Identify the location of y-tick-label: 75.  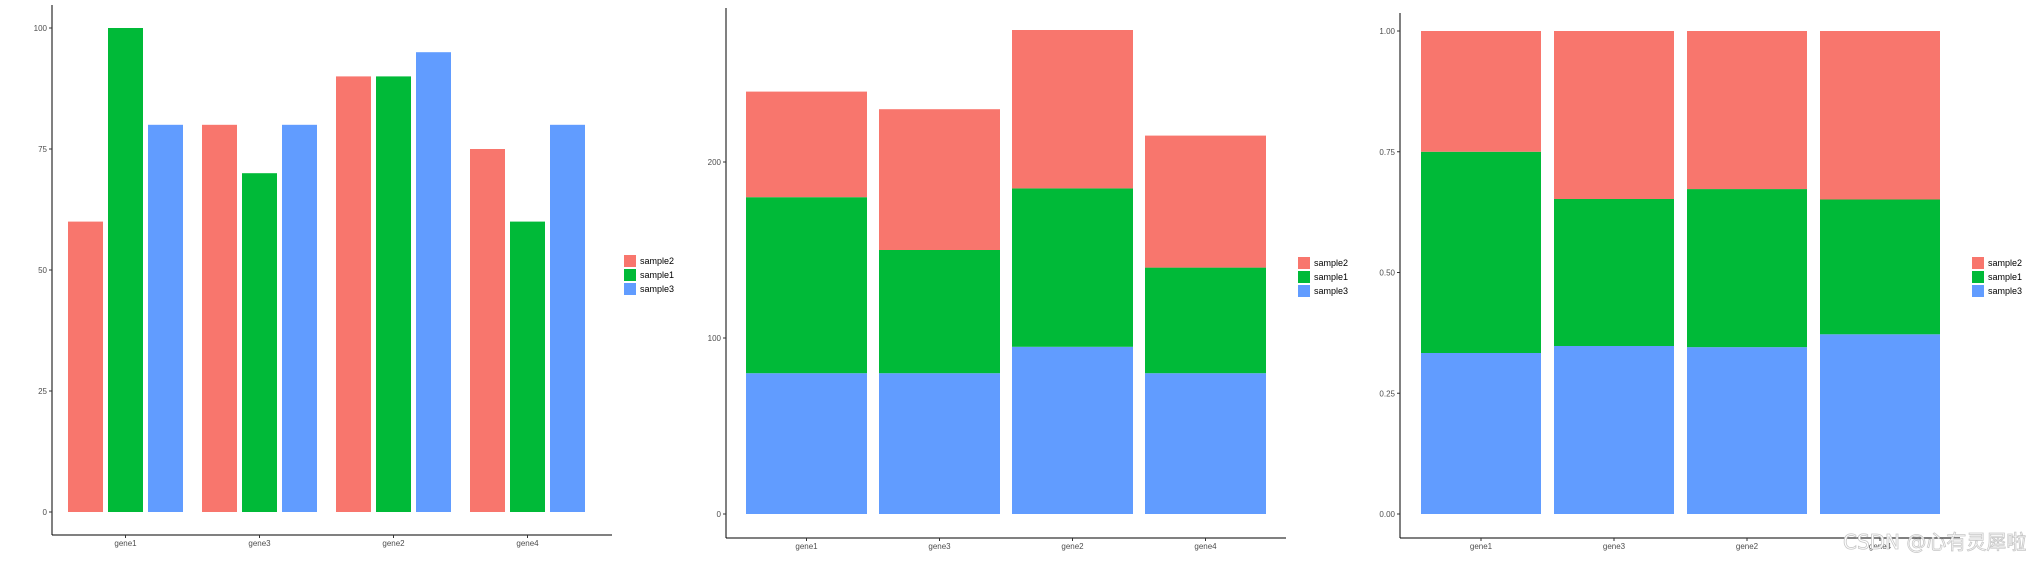
(42, 149).